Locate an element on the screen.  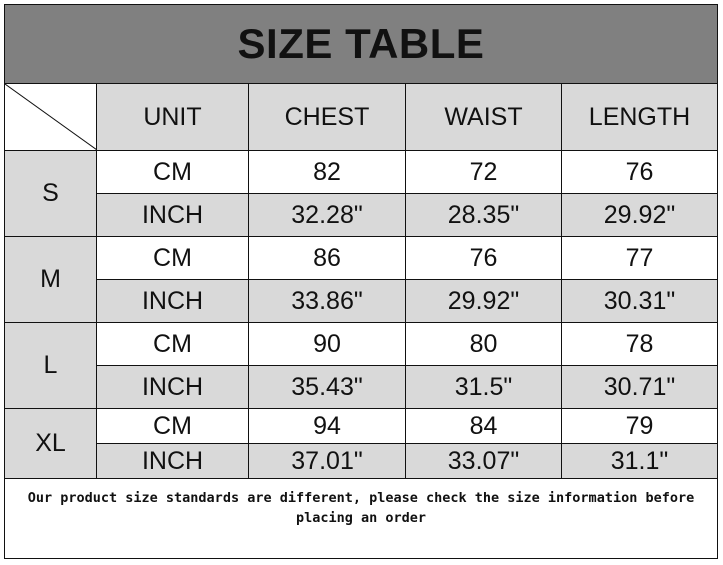
corner-cell is located at coordinates (50, 117).